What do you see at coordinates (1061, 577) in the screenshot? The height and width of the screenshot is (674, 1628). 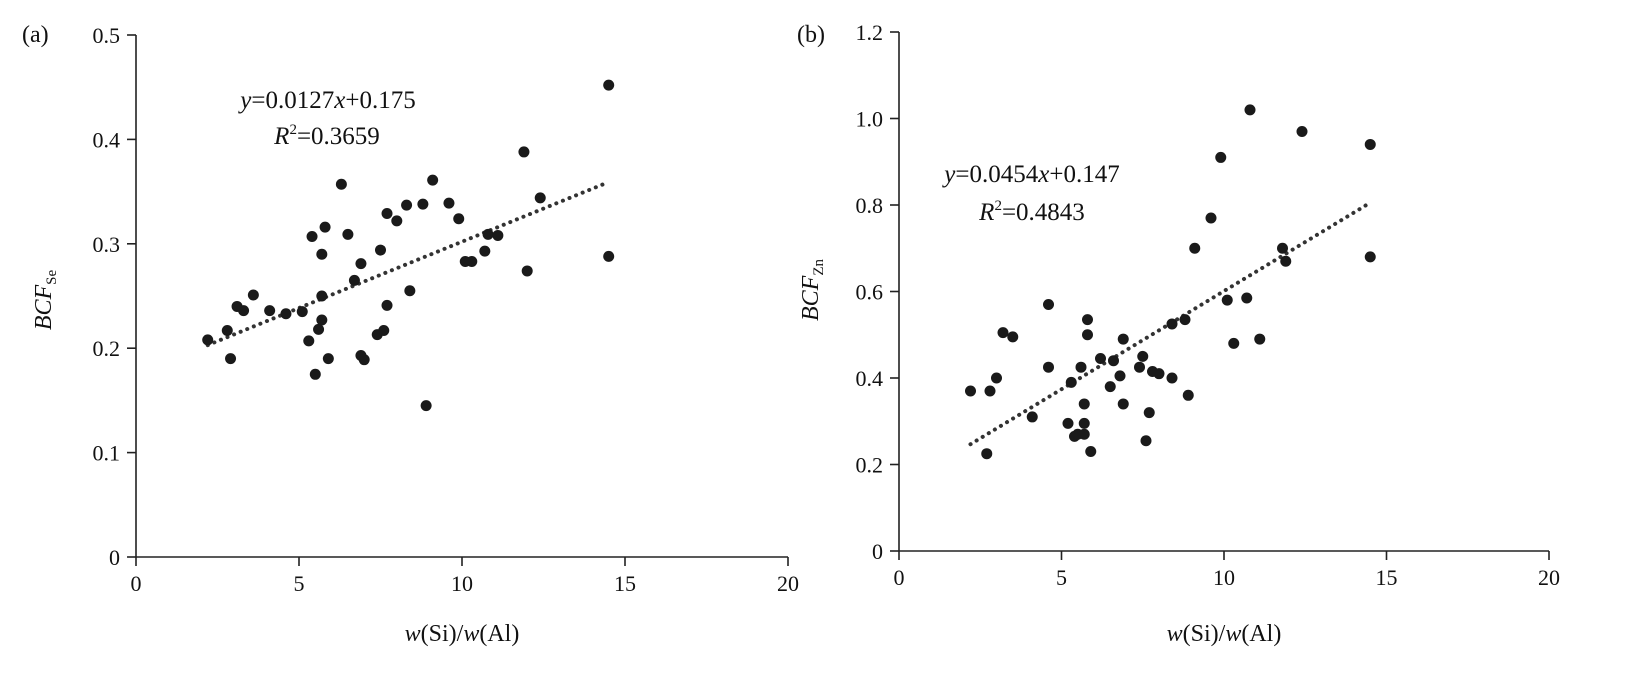 I see `panel-b-x-tick-label: 5` at bounding box center [1061, 577].